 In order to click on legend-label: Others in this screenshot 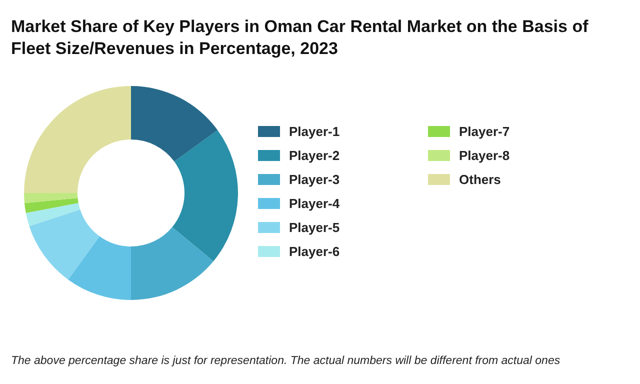, I will do `click(480, 179)`.